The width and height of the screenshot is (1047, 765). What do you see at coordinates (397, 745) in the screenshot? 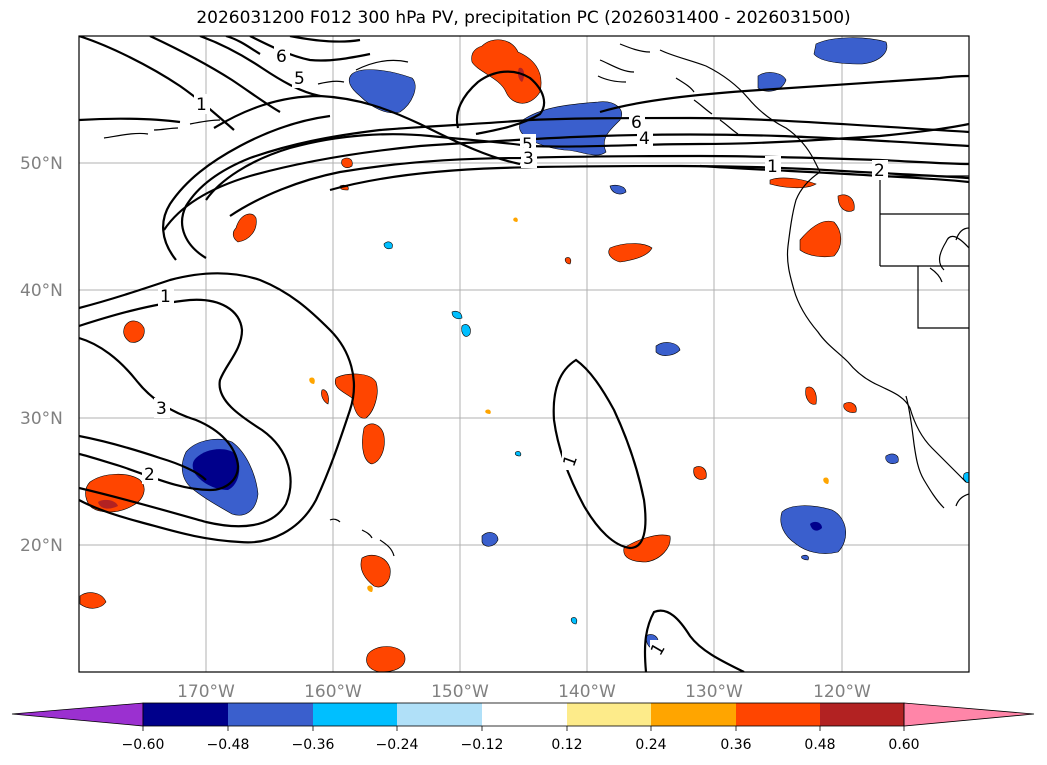
I see `colorbar-tick-label: −0.24` at bounding box center [397, 745].